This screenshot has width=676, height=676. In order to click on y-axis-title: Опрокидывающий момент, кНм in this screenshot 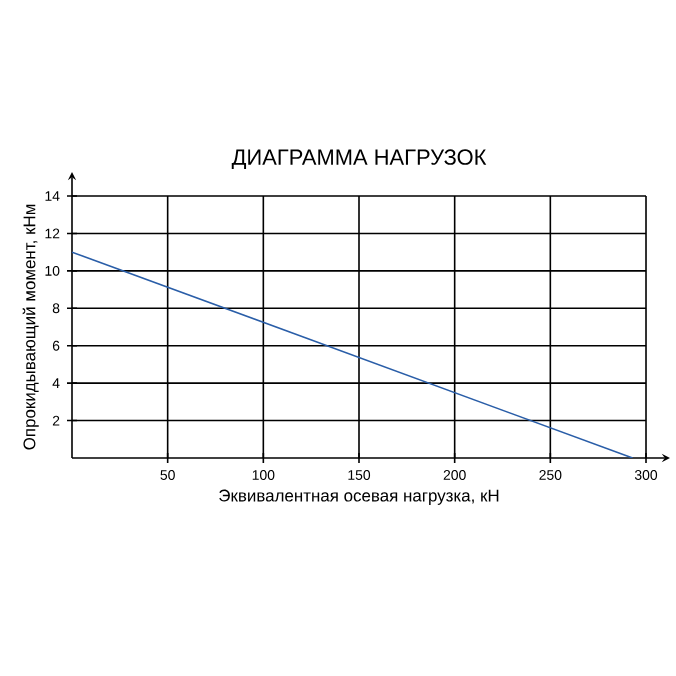, I will do `click(30, 327)`.